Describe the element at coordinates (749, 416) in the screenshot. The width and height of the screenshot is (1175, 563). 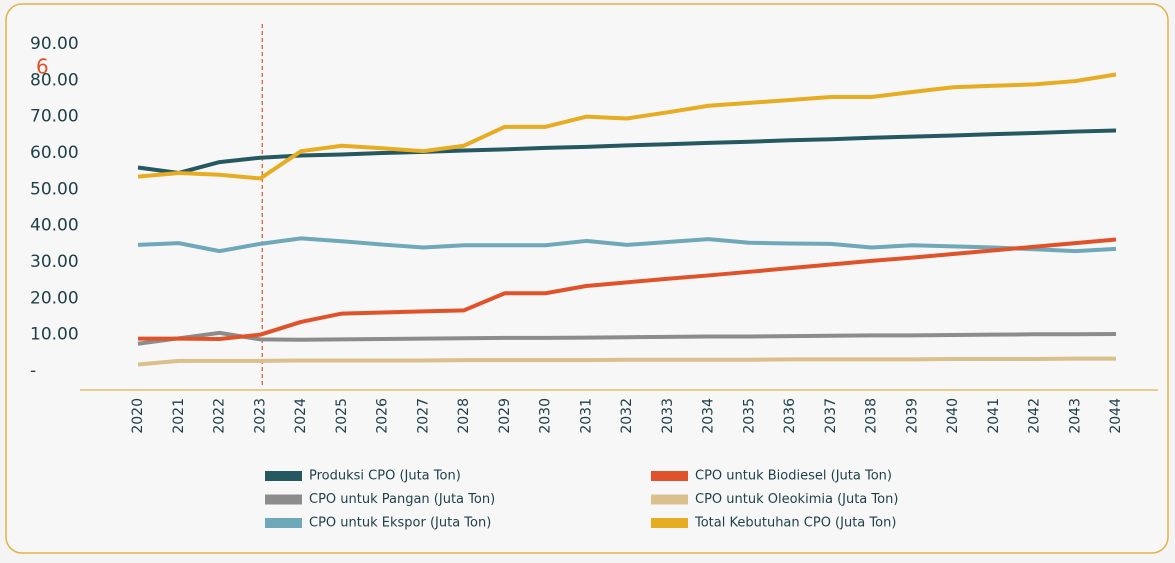
I see `x-tick-label: 2035` at that location.